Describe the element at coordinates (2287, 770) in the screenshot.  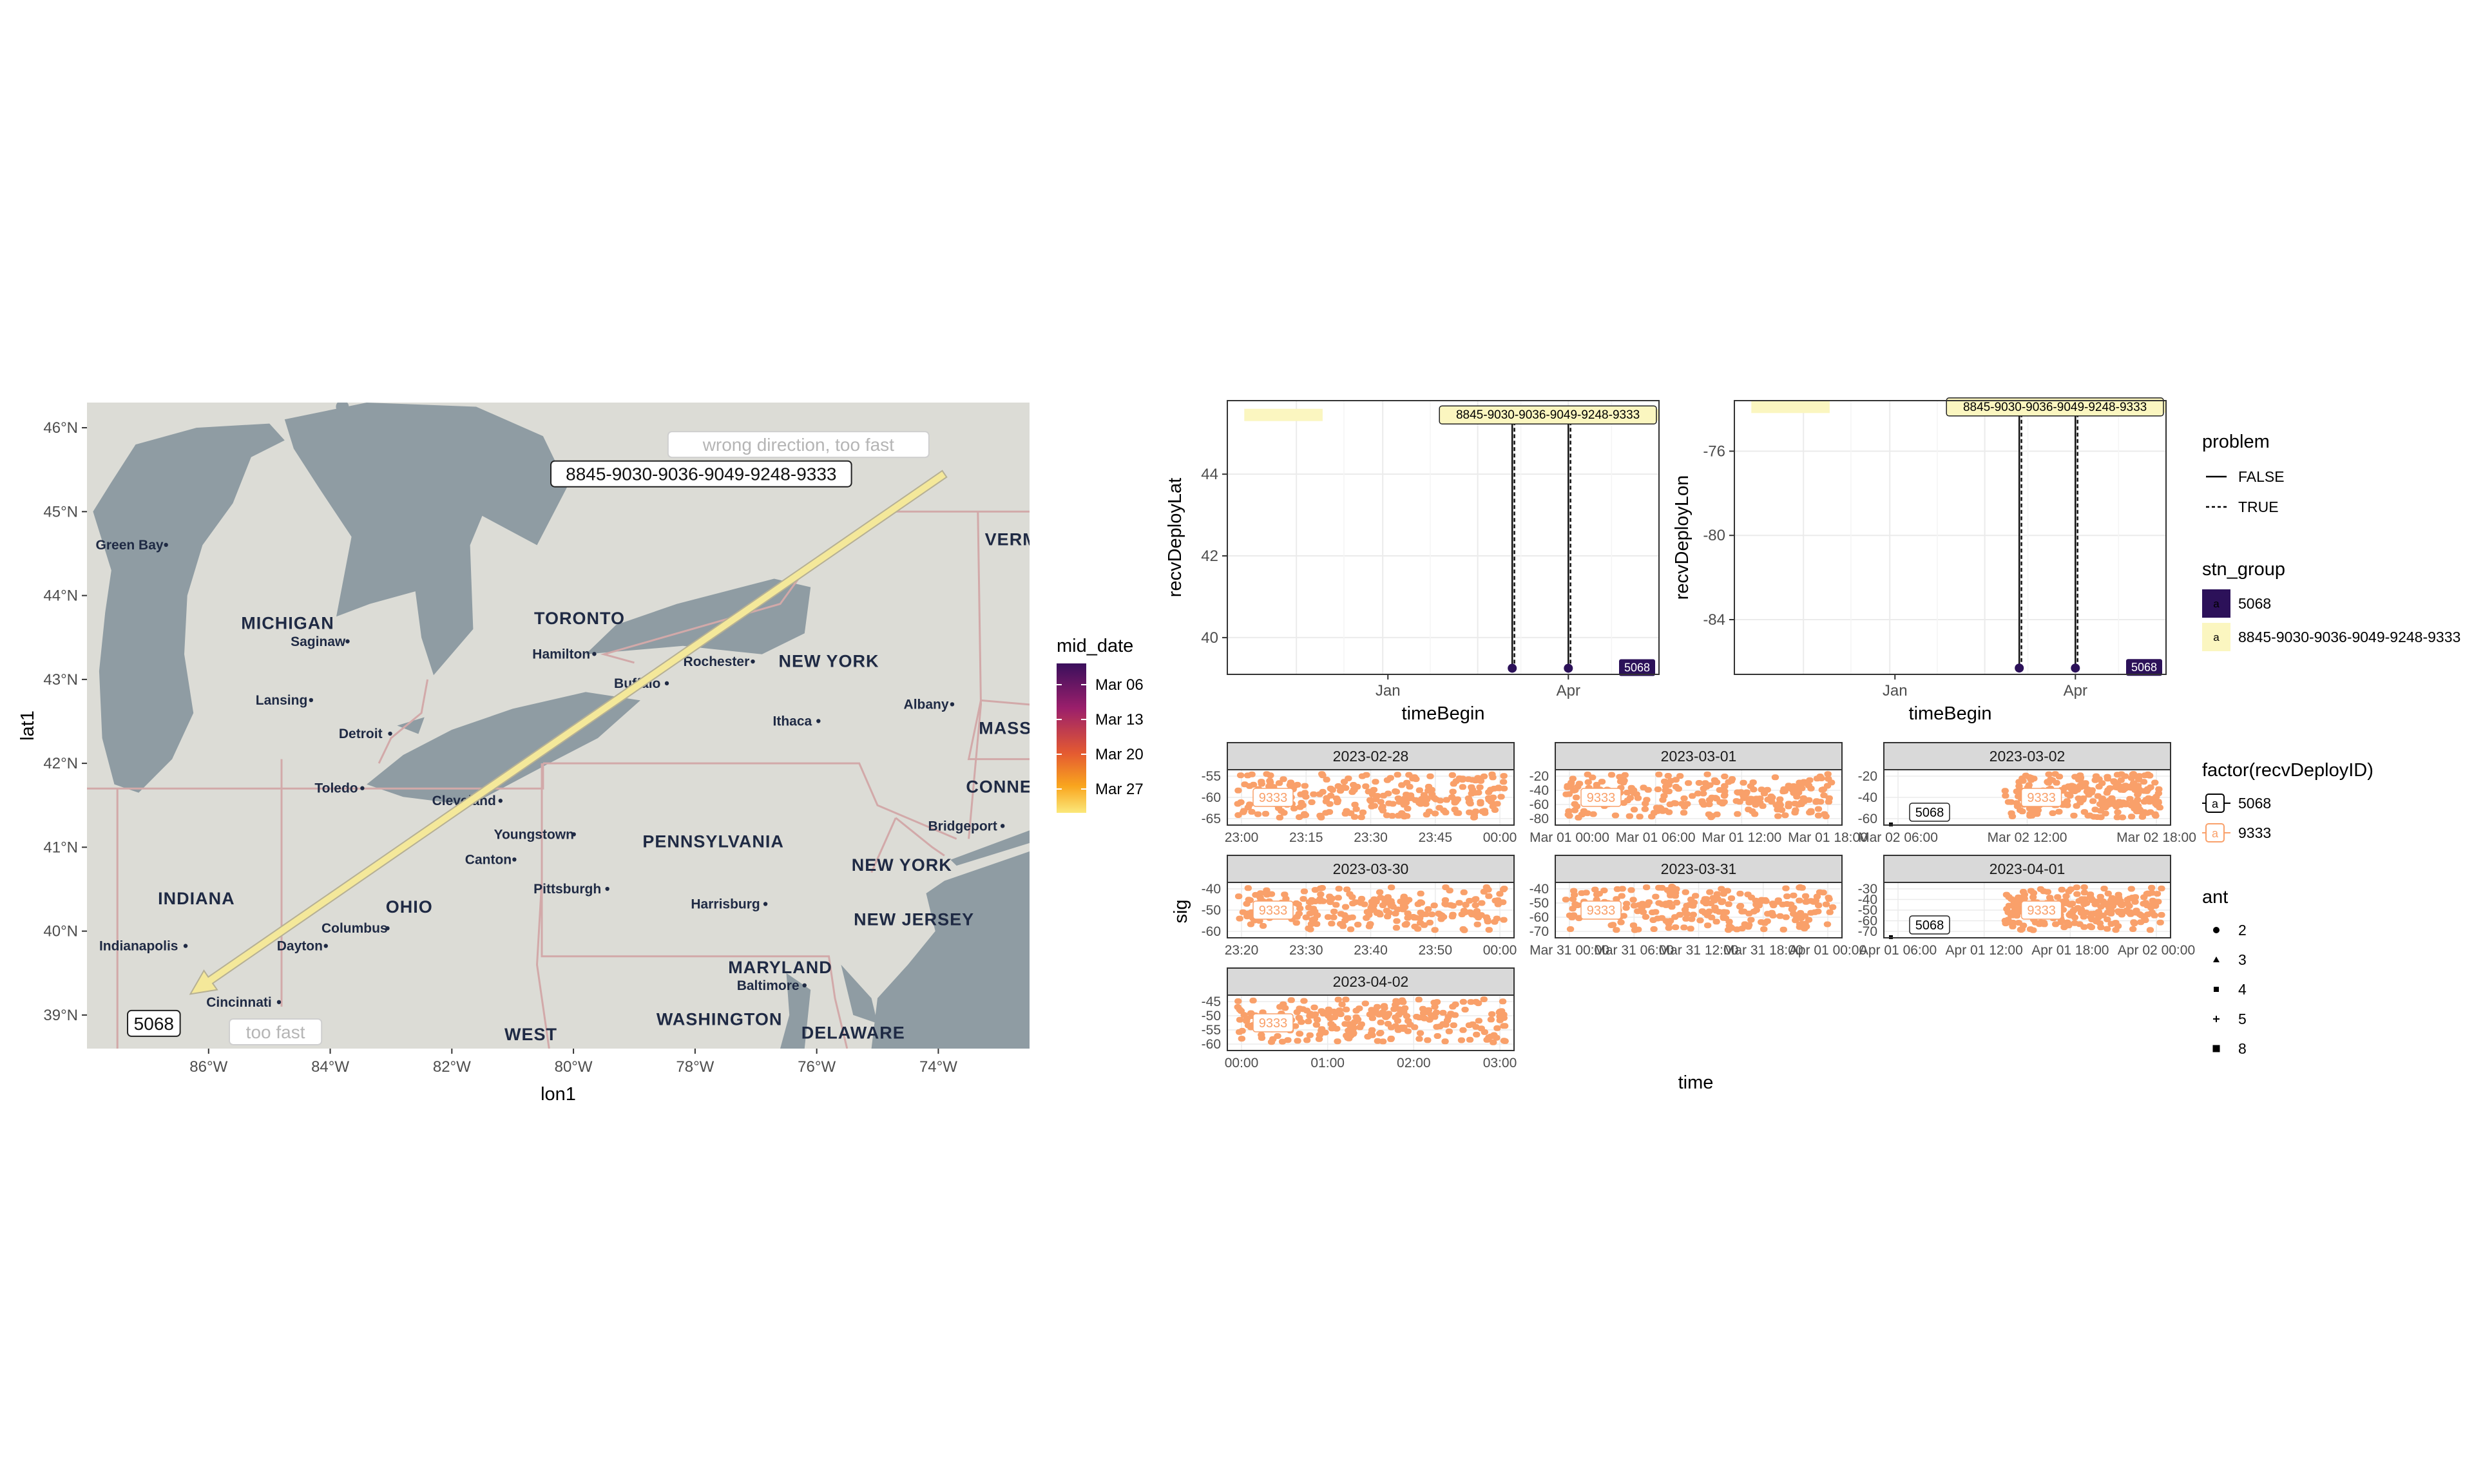
I see `legend-title: factor(recvDeployID)` at that location.